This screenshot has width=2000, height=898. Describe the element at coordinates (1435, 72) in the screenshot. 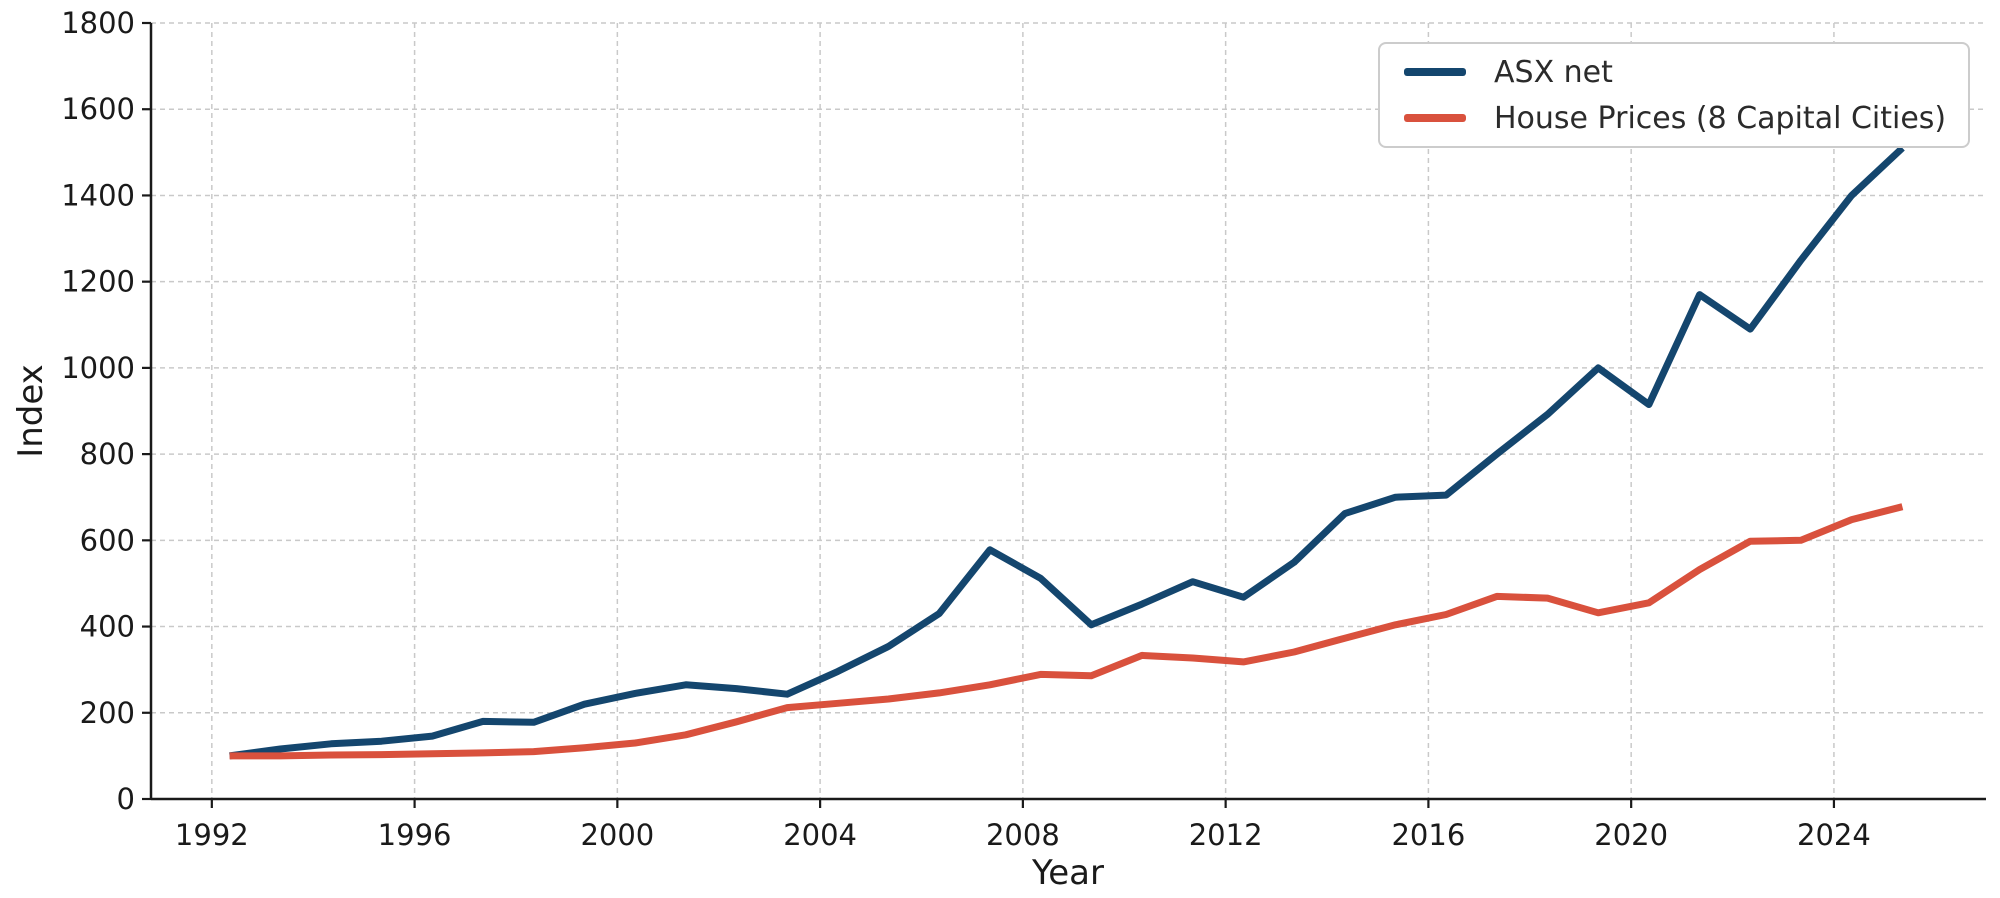

I see `asx-net-line-swatch` at that location.